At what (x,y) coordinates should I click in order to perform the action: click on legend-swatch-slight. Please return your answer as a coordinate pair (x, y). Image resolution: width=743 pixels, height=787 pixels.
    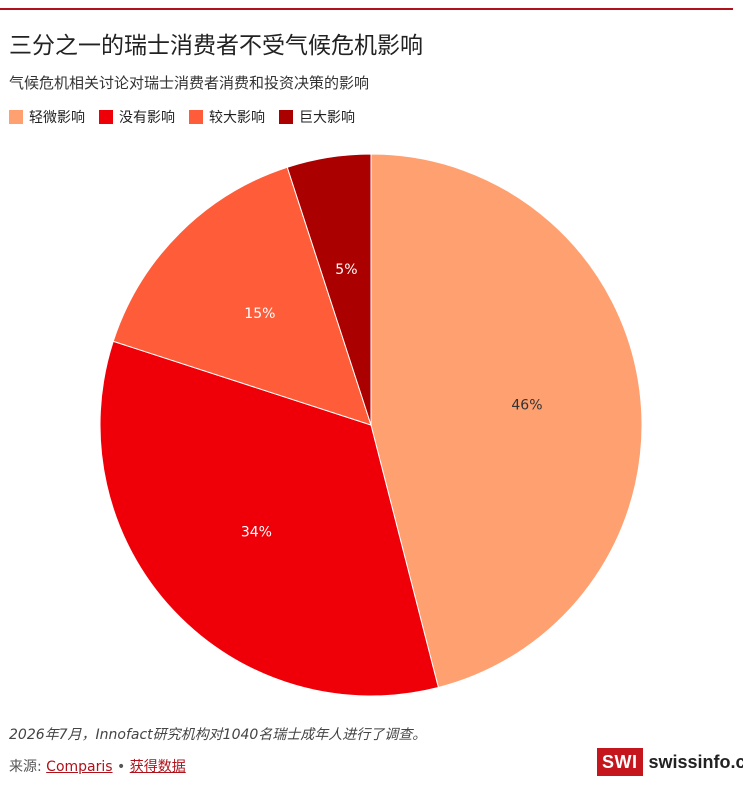
    Looking at the image, I should click on (16, 117).